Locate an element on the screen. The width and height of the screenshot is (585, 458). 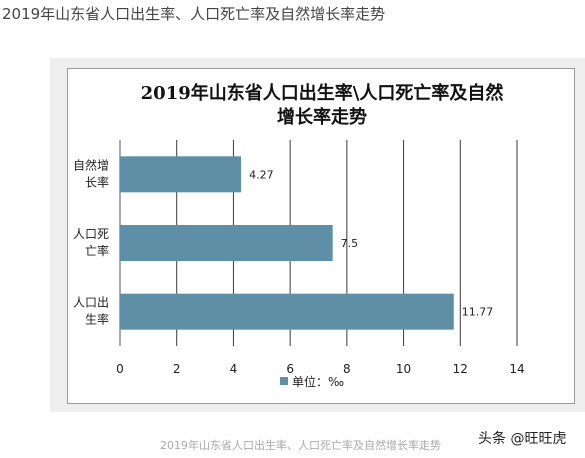
category-label: 亡率 is located at coordinates (97, 250).